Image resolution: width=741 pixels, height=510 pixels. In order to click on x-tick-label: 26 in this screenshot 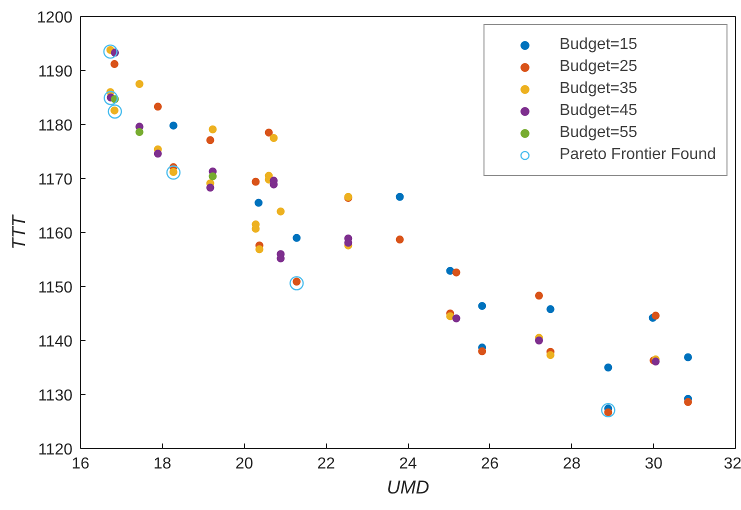, I will do `click(489, 464)`.